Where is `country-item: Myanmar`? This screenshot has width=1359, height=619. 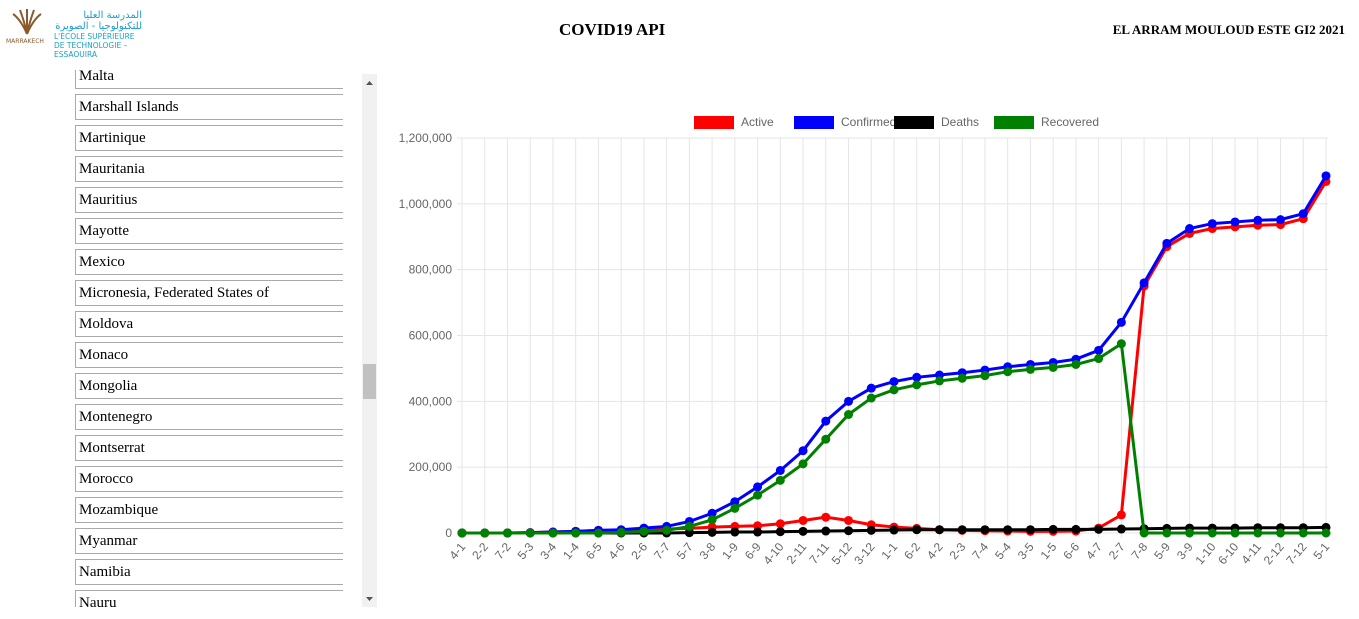 country-item: Myanmar is located at coordinates (209, 541).